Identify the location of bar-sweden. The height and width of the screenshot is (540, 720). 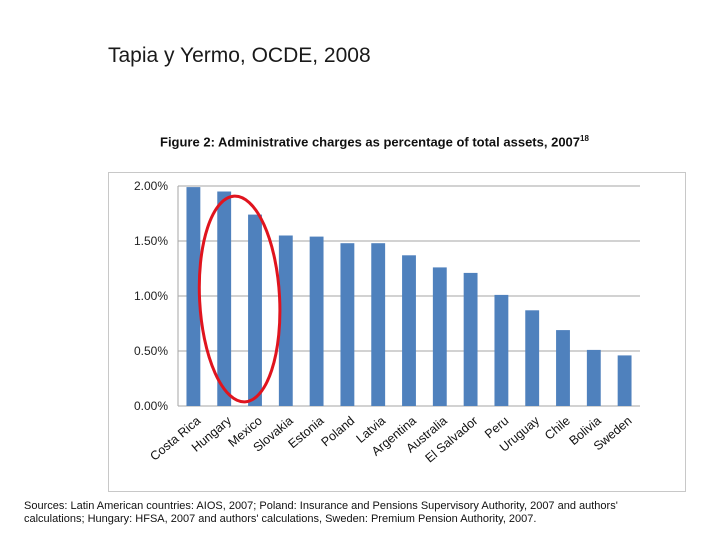
(624, 380).